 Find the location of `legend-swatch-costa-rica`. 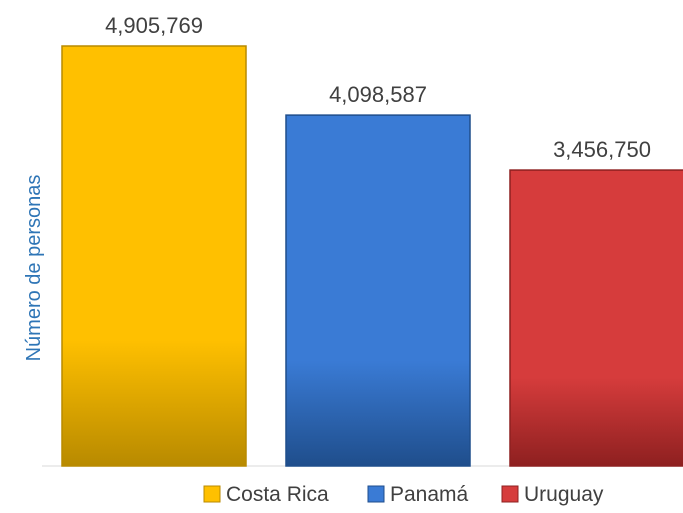

legend-swatch-costa-rica is located at coordinates (212, 494).